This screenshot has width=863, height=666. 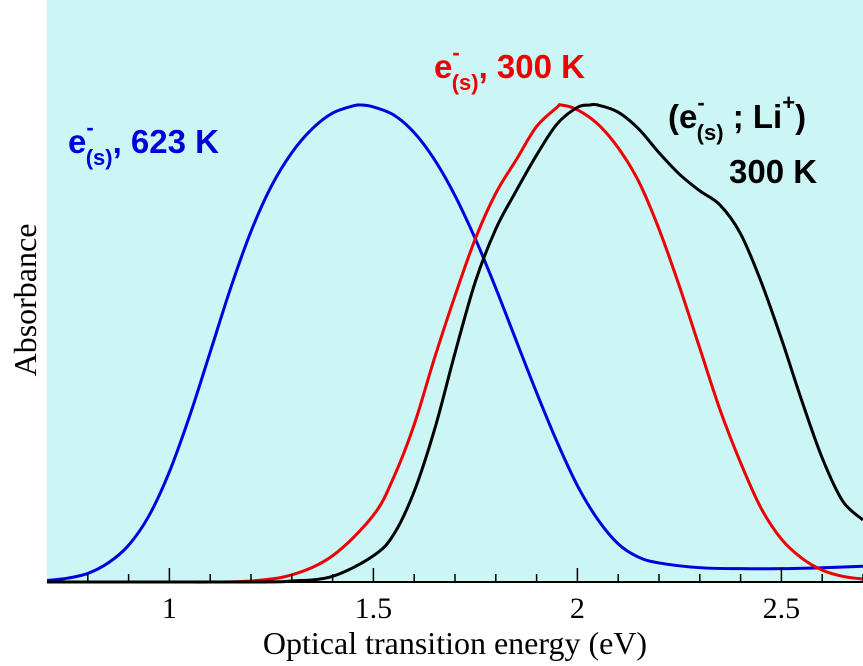 What do you see at coordinates (374, 608) in the screenshot?
I see `x-tick-label: 1.5` at bounding box center [374, 608].